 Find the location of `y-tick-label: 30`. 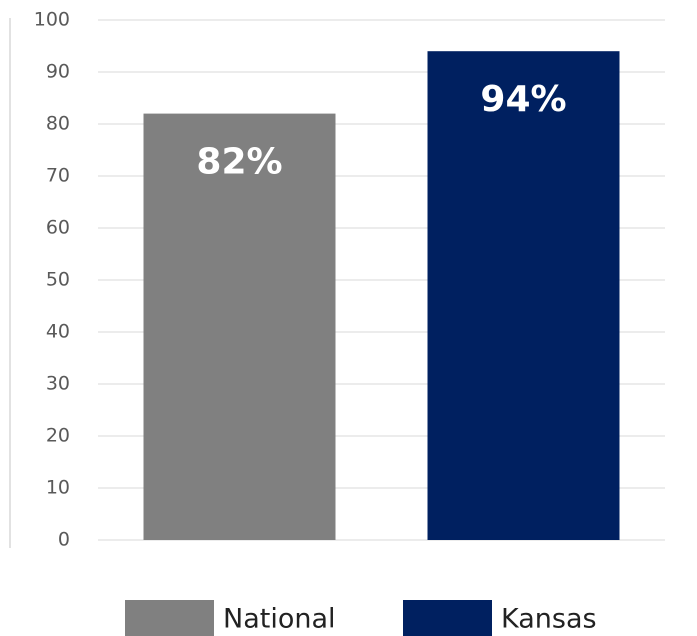

y-tick-label: 30 is located at coordinates (58, 384).